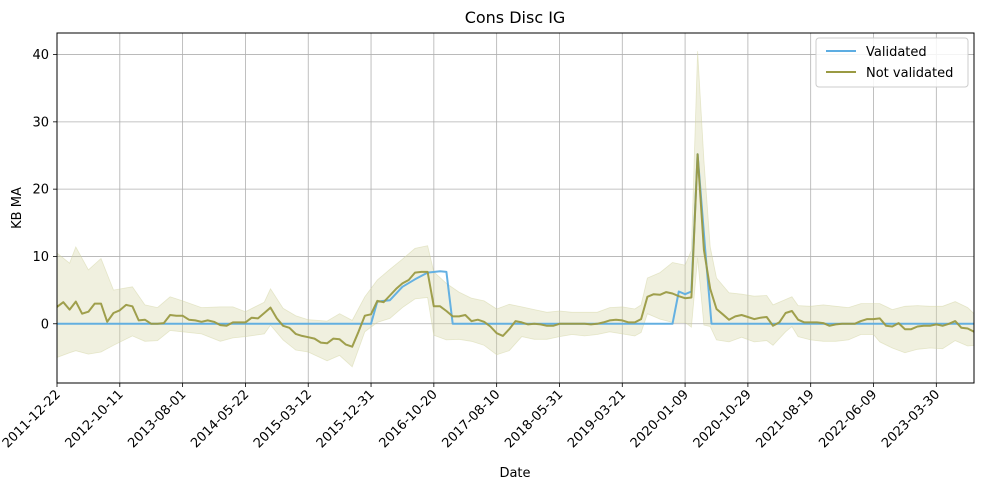 This screenshot has width=985, height=490. I want to click on y-axis: 0 10 20 30 40, so click(44, 190).